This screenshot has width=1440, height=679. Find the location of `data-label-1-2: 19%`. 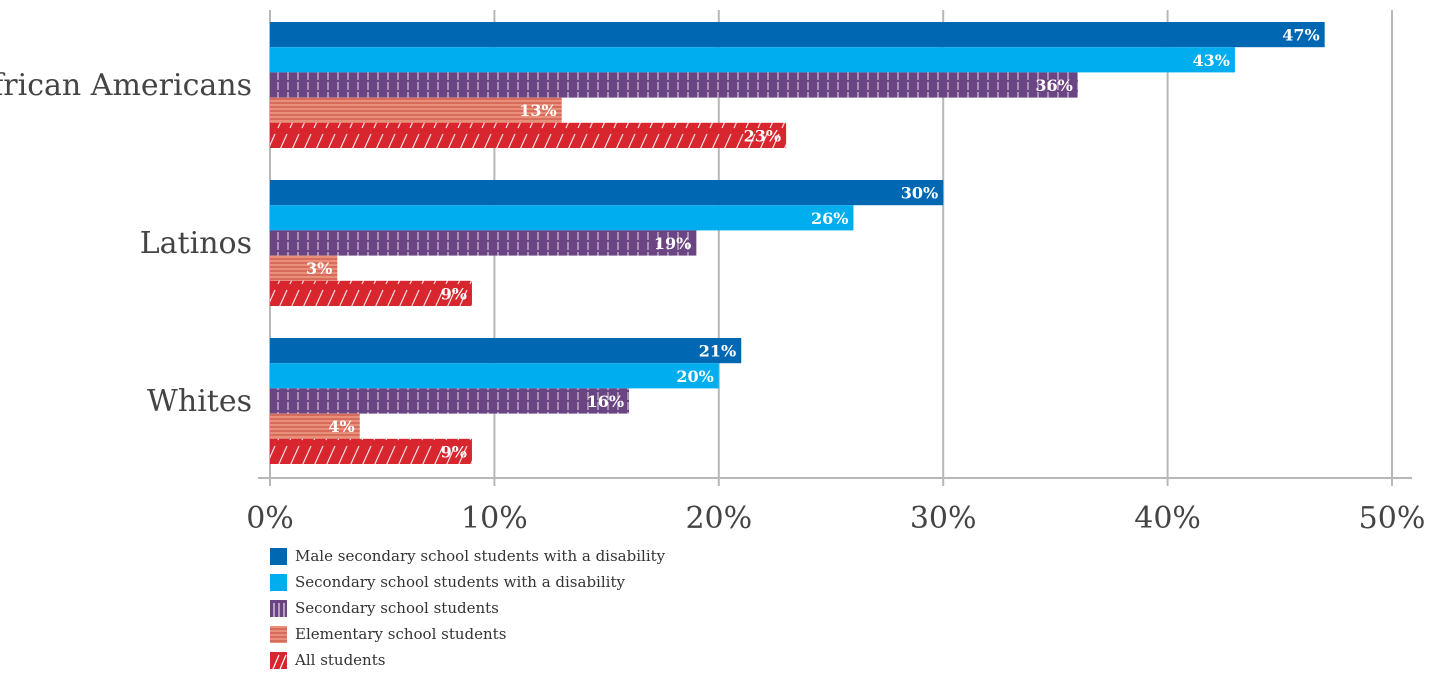

data-label-1-2: 19% is located at coordinates (672, 243).